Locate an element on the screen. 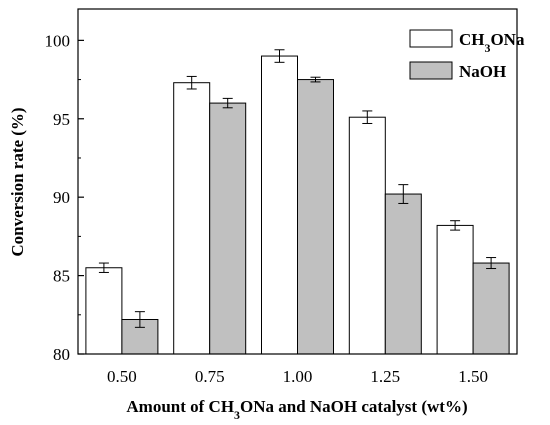 The image size is (550, 425). y-tick-label-85: 85 is located at coordinates (61, 276).